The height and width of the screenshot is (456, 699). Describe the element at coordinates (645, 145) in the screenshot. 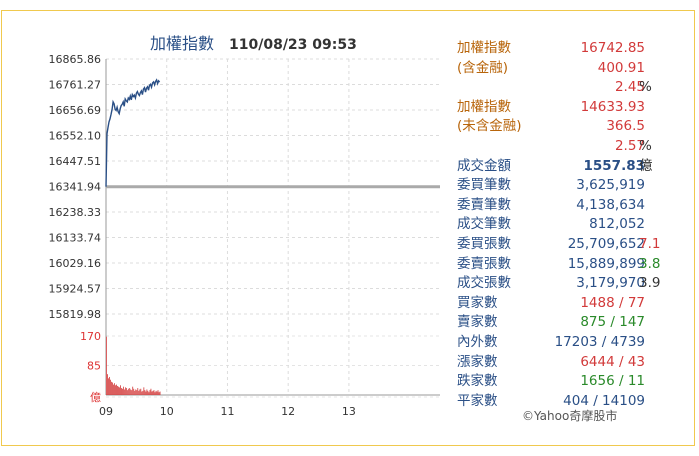

I see `stat-suffix: %` at that location.